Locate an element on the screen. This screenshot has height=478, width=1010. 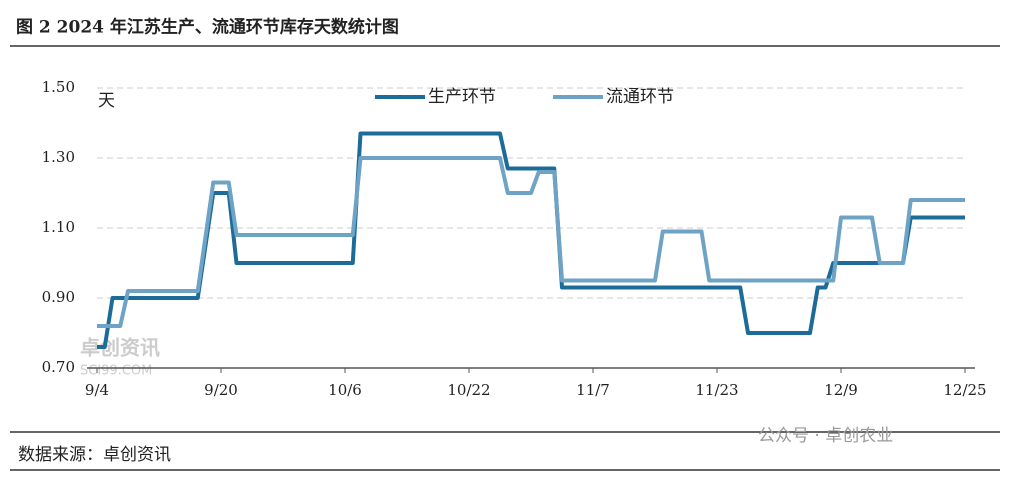
watermark: SCI99.COM is located at coordinates (116, 371).